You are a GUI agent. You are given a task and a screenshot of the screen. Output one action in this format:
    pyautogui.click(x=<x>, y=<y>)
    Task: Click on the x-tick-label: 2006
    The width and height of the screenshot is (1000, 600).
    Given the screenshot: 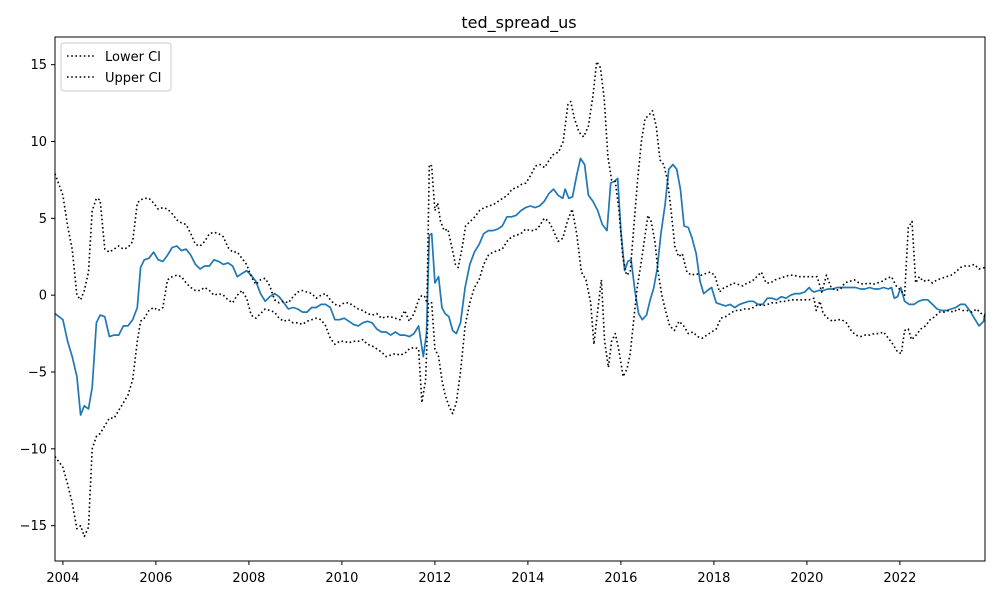 What is the action you would take?
    pyautogui.click(x=155, y=578)
    